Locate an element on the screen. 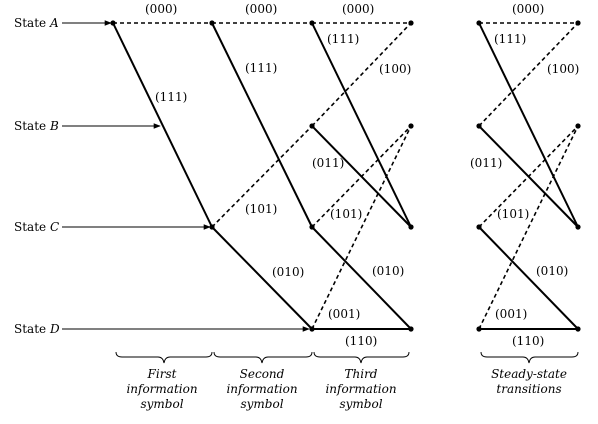  label-010-3: (010) is located at coordinates (388, 271).